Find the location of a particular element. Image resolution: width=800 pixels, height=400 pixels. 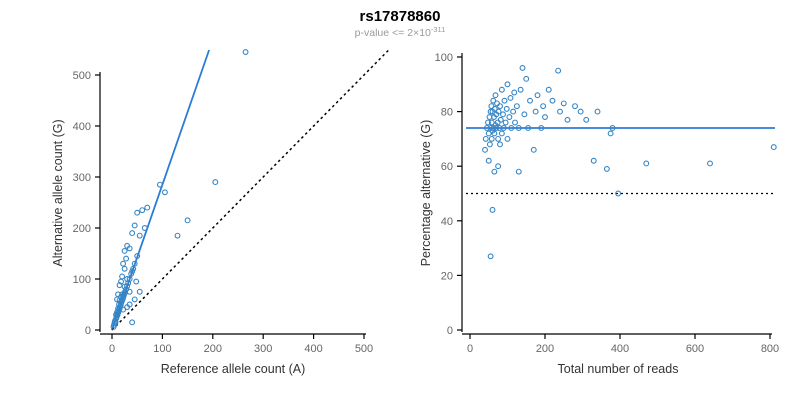

subtitle-prefix: p-value <= 2 is located at coordinates (384, 33).